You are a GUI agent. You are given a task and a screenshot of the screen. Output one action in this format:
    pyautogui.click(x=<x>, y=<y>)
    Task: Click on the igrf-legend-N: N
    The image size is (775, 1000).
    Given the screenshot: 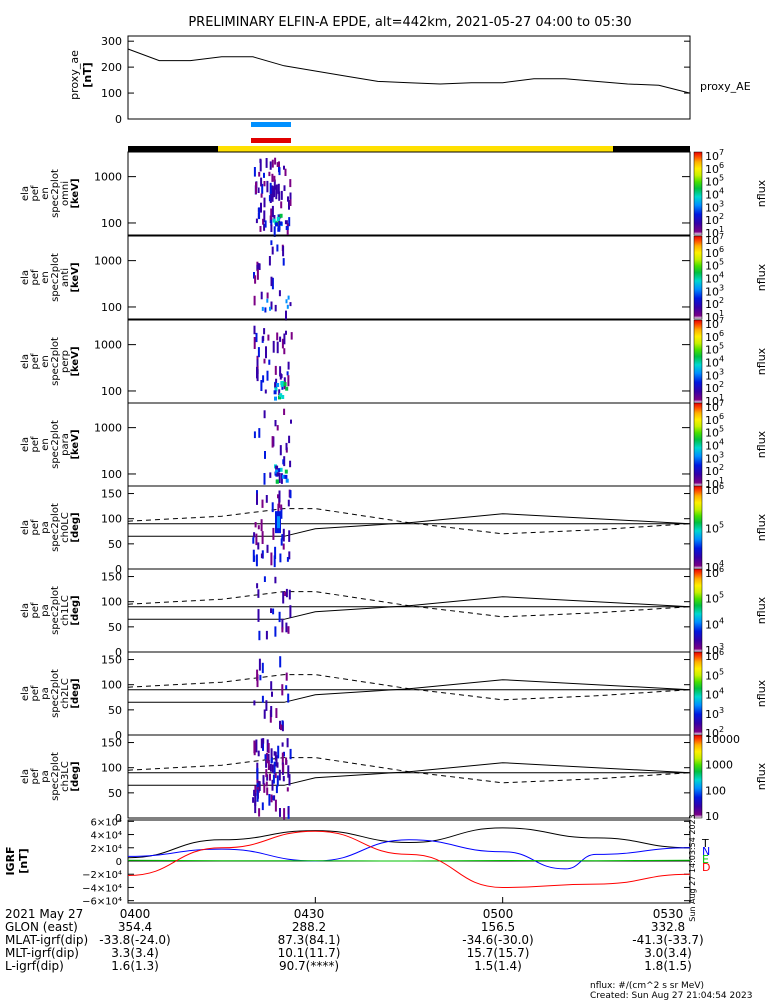 What is the action you would take?
    pyautogui.click(x=706, y=851)
    